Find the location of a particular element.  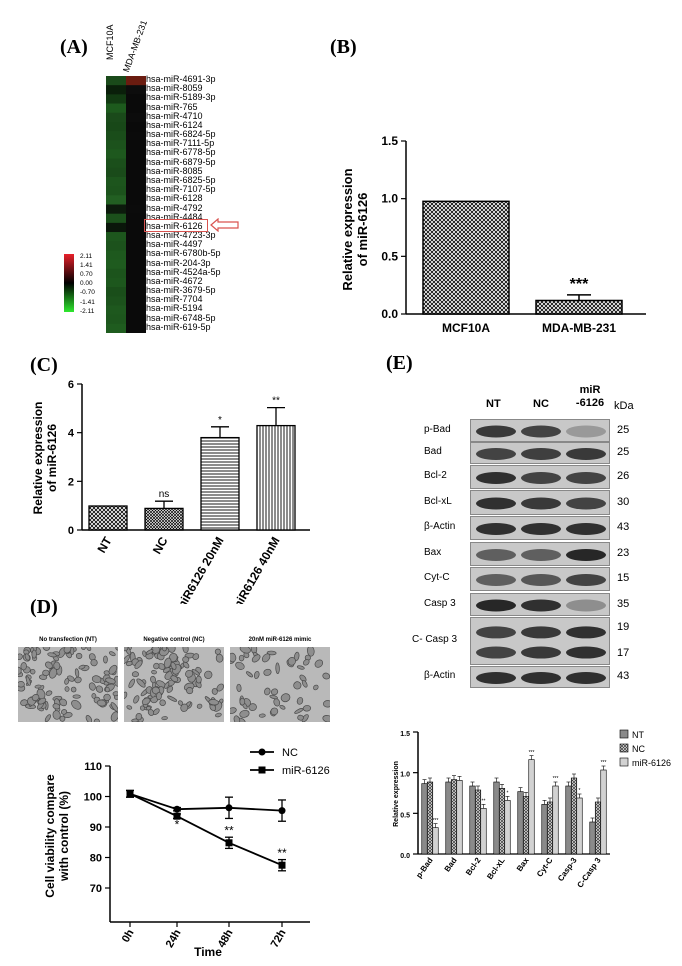

blot-kda-value: 19 is located at coordinates (623, 627).